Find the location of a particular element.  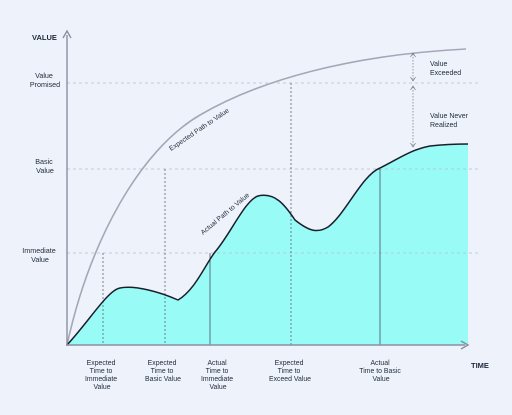

y-label-immediate-value: Immediate Value is located at coordinates (40, 255).